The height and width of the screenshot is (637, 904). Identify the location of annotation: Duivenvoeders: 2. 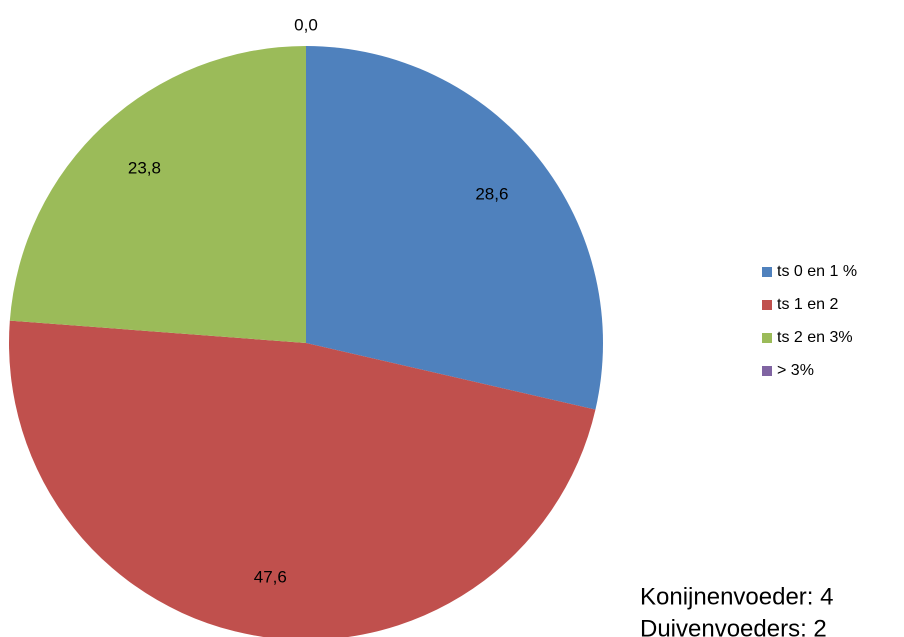
(733, 626).